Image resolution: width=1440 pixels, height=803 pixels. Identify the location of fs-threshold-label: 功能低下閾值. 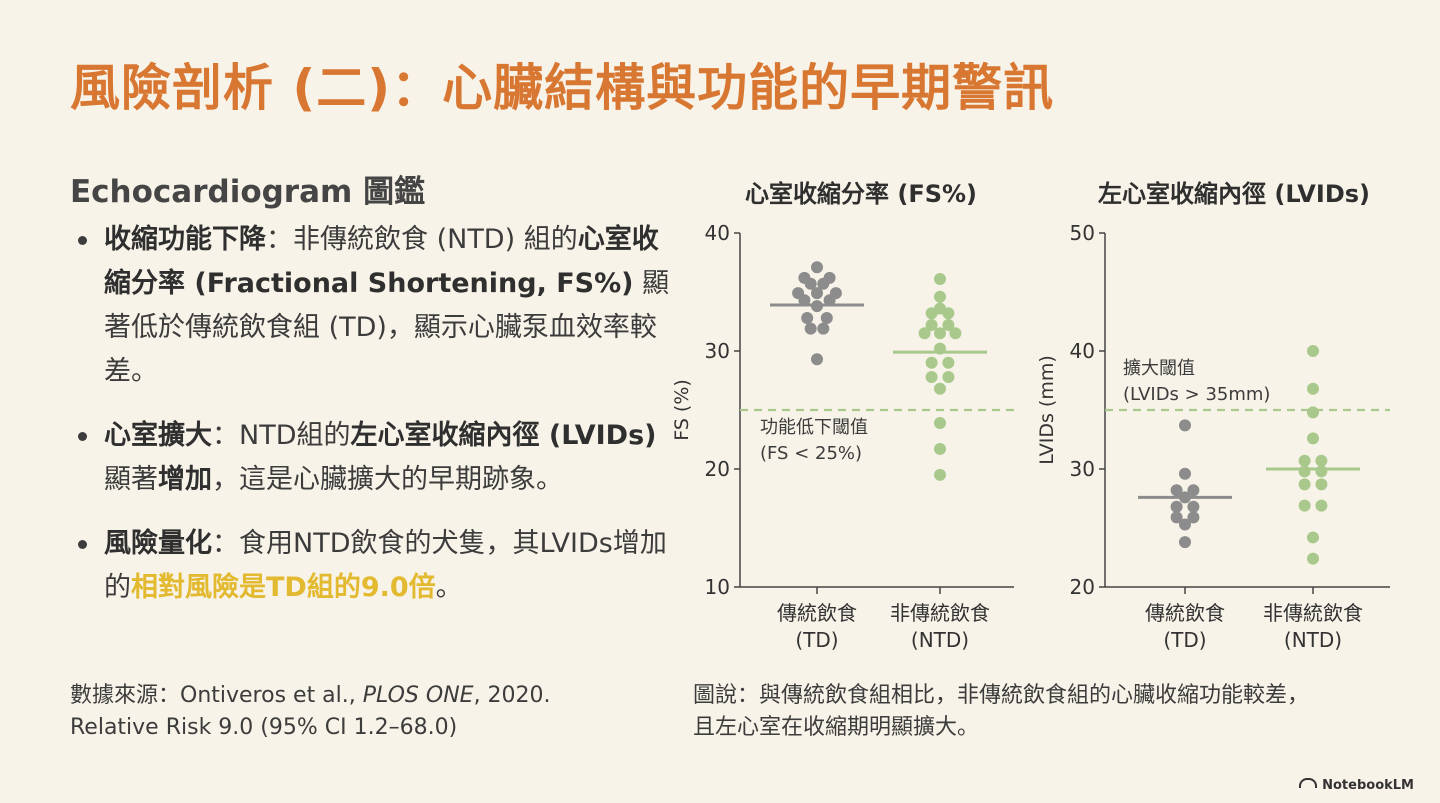
(814, 427).